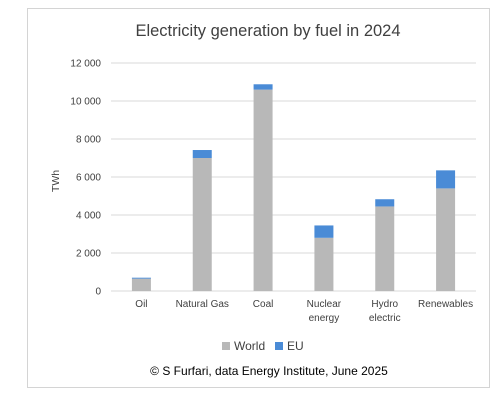  Describe the element at coordinates (88, 254) in the screenshot. I see `y-tick-label: 2 000` at that location.